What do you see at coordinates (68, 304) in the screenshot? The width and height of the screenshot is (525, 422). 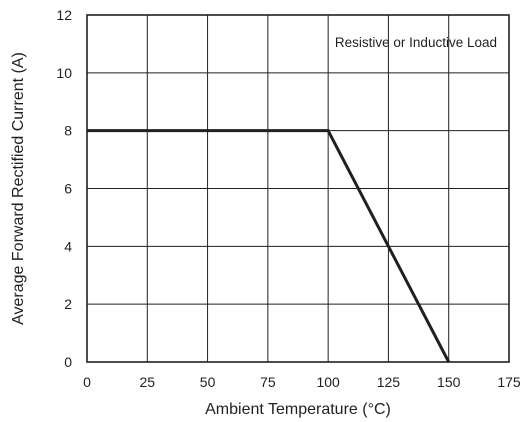 I see `y-tick-label: 2` at bounding box center [68, 304].